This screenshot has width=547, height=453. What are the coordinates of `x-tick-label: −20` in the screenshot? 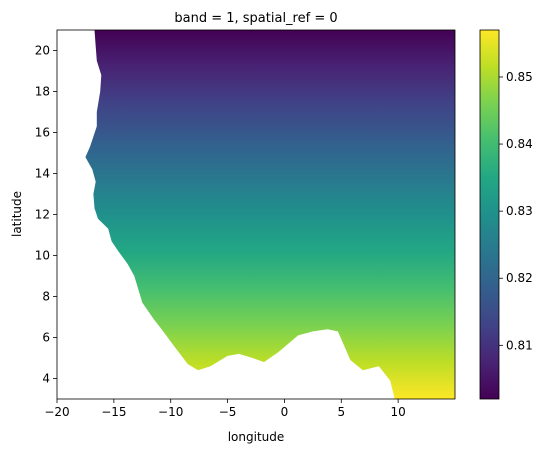 It's located at (56, 412).